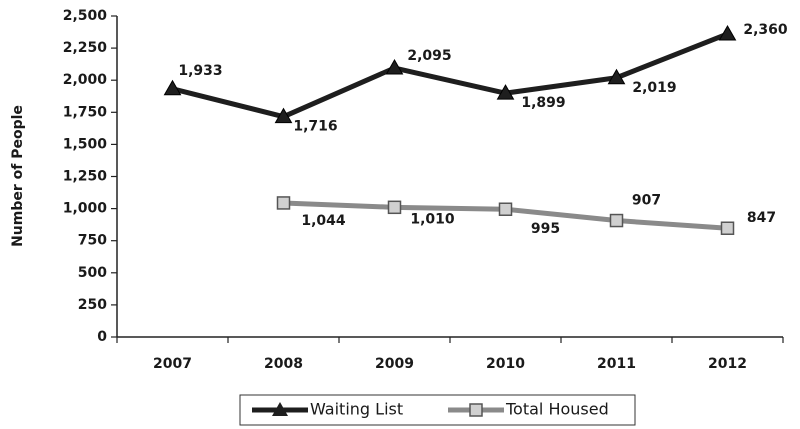  What do you see at coordinates (654, 88) in the screenshot?
I see `data-label: 2,019` at bounding box center [654, 88].